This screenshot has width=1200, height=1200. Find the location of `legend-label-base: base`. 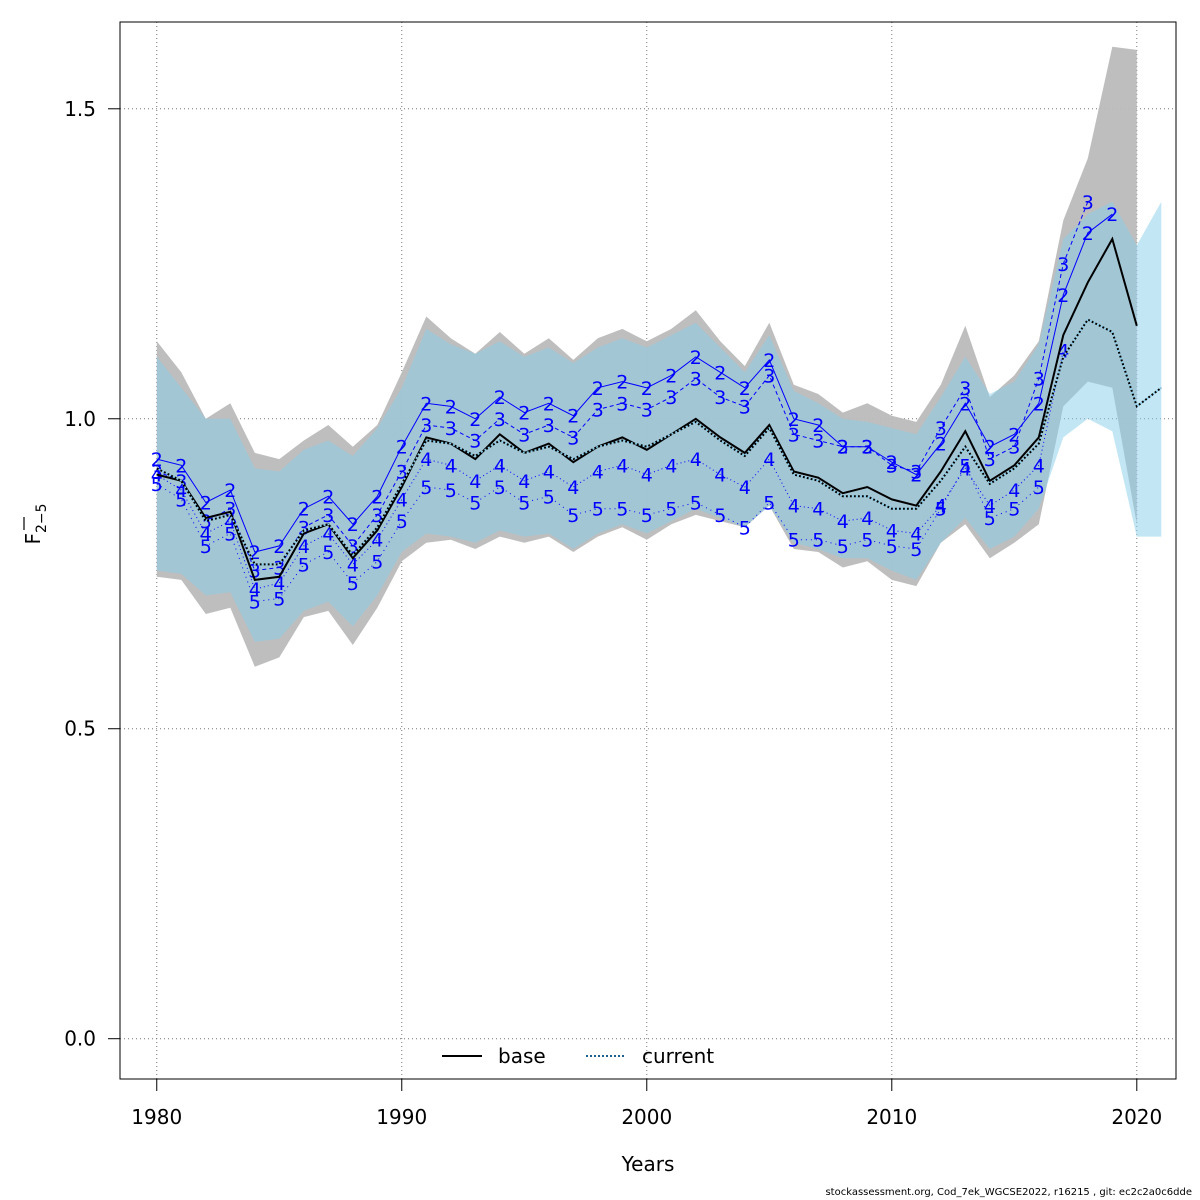

legend-label-base: base is located at coordinates (522, 1056).